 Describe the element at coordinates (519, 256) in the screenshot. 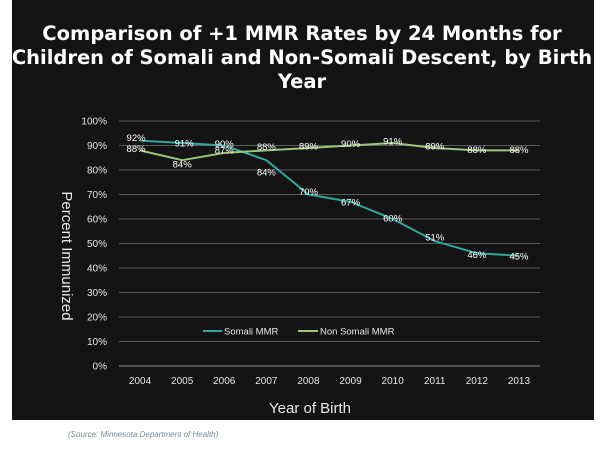

I see `data-label: 45%` at that location.